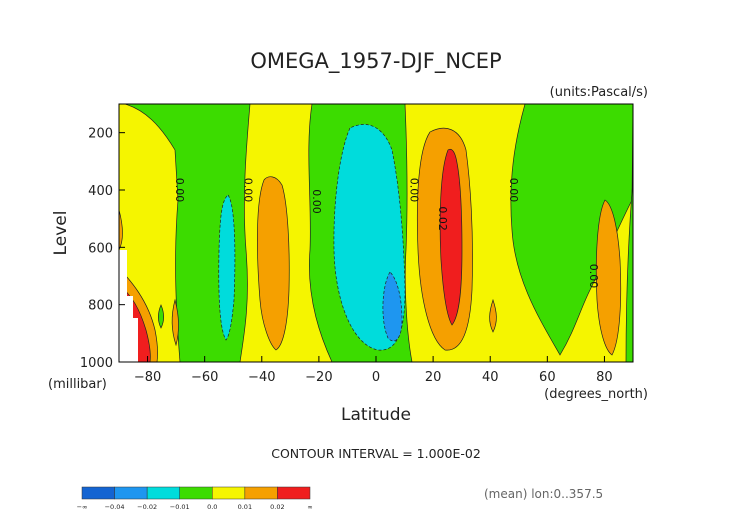 The height and width of the screenshot is (532, 752). What do you see at coordinates (442, 218) in the screenshot?
I see `contour-label: 0.02` at bounding box center [442, 218].